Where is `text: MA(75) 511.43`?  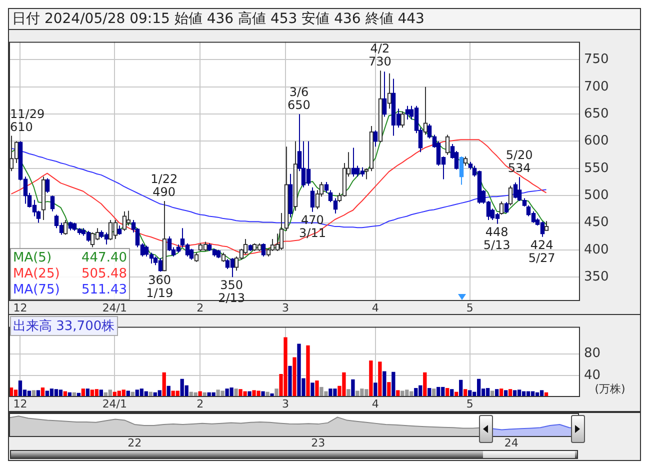 text: MA(75) 511.43 is located at coordinates (70, 290).